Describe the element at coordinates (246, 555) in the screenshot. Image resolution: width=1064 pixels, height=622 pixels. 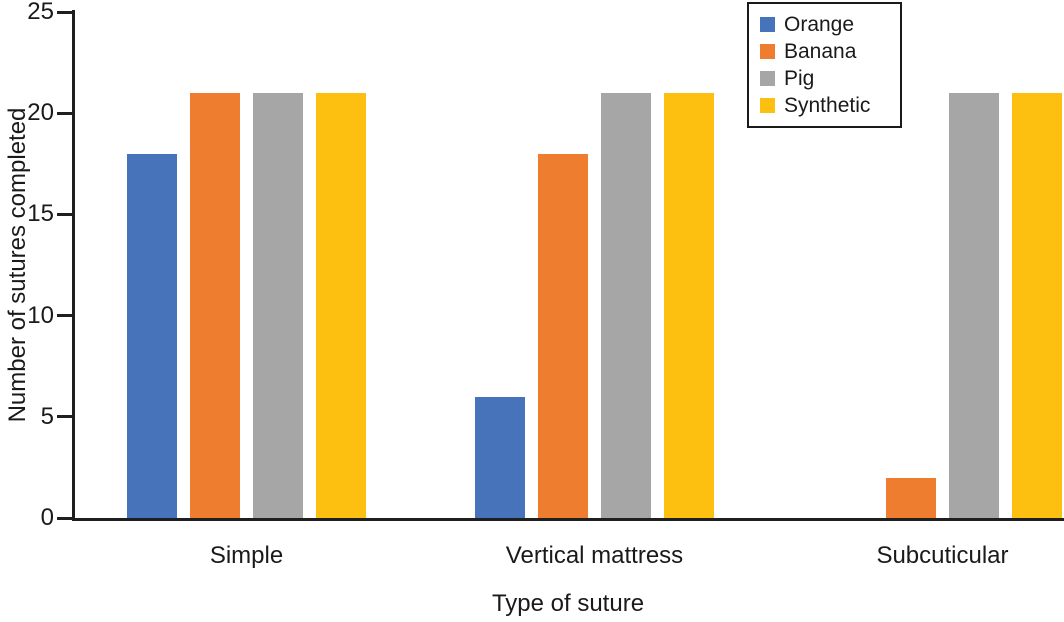
I see `category-label-simple: Simple` at that location.